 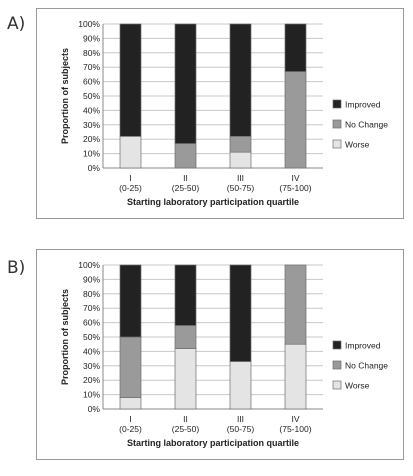 What do you see at coordinates (363, 105) in the screenshot?
I see `chart-a-legend-label: Improved` at bounding box center [363, 105].